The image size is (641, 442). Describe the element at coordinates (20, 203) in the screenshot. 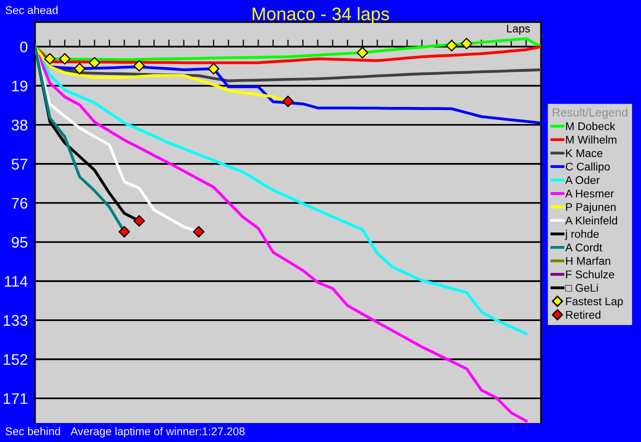

I see `y-tick-label: 76` at that location.